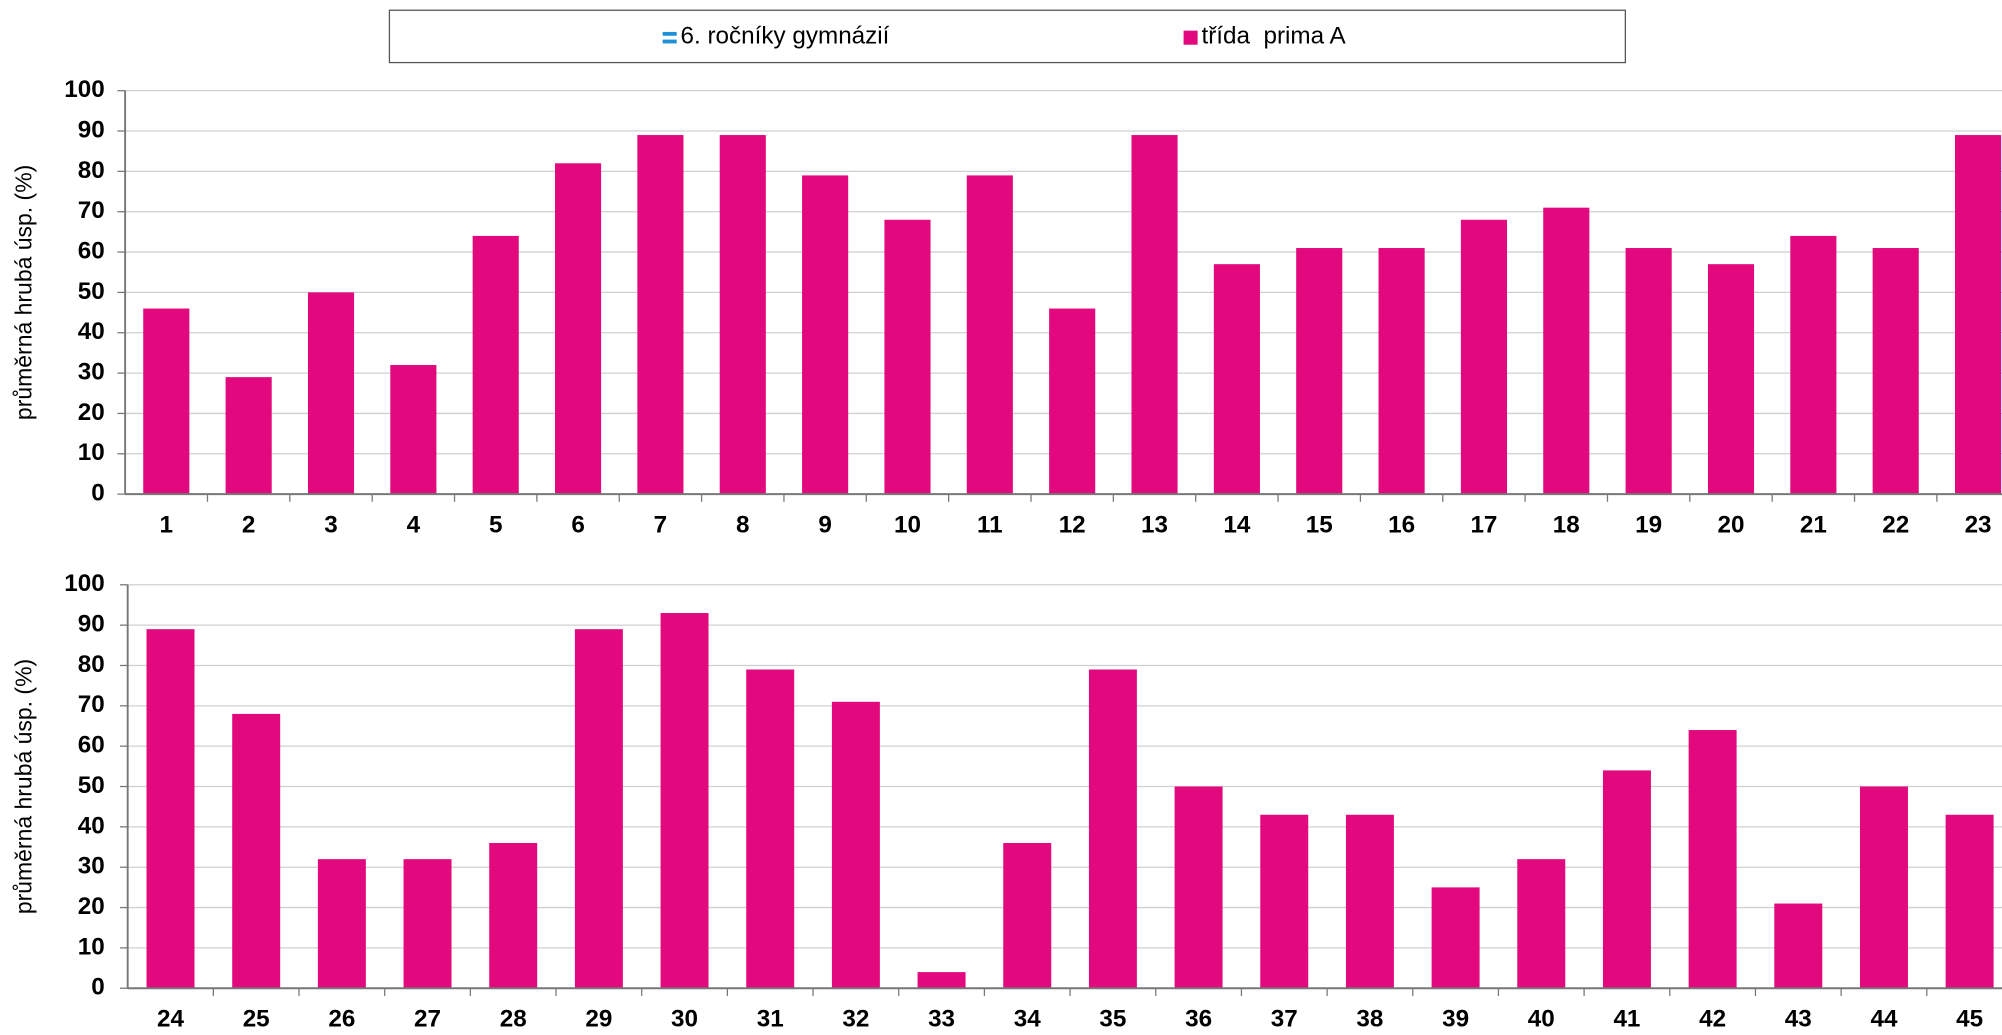 The width and height of the screenshot is (2002, 1035). What do you see at coordinates (1798, 1019) in the screenshot?
I see `x-tick-label: 43` at bounding box center [1798, 1019].